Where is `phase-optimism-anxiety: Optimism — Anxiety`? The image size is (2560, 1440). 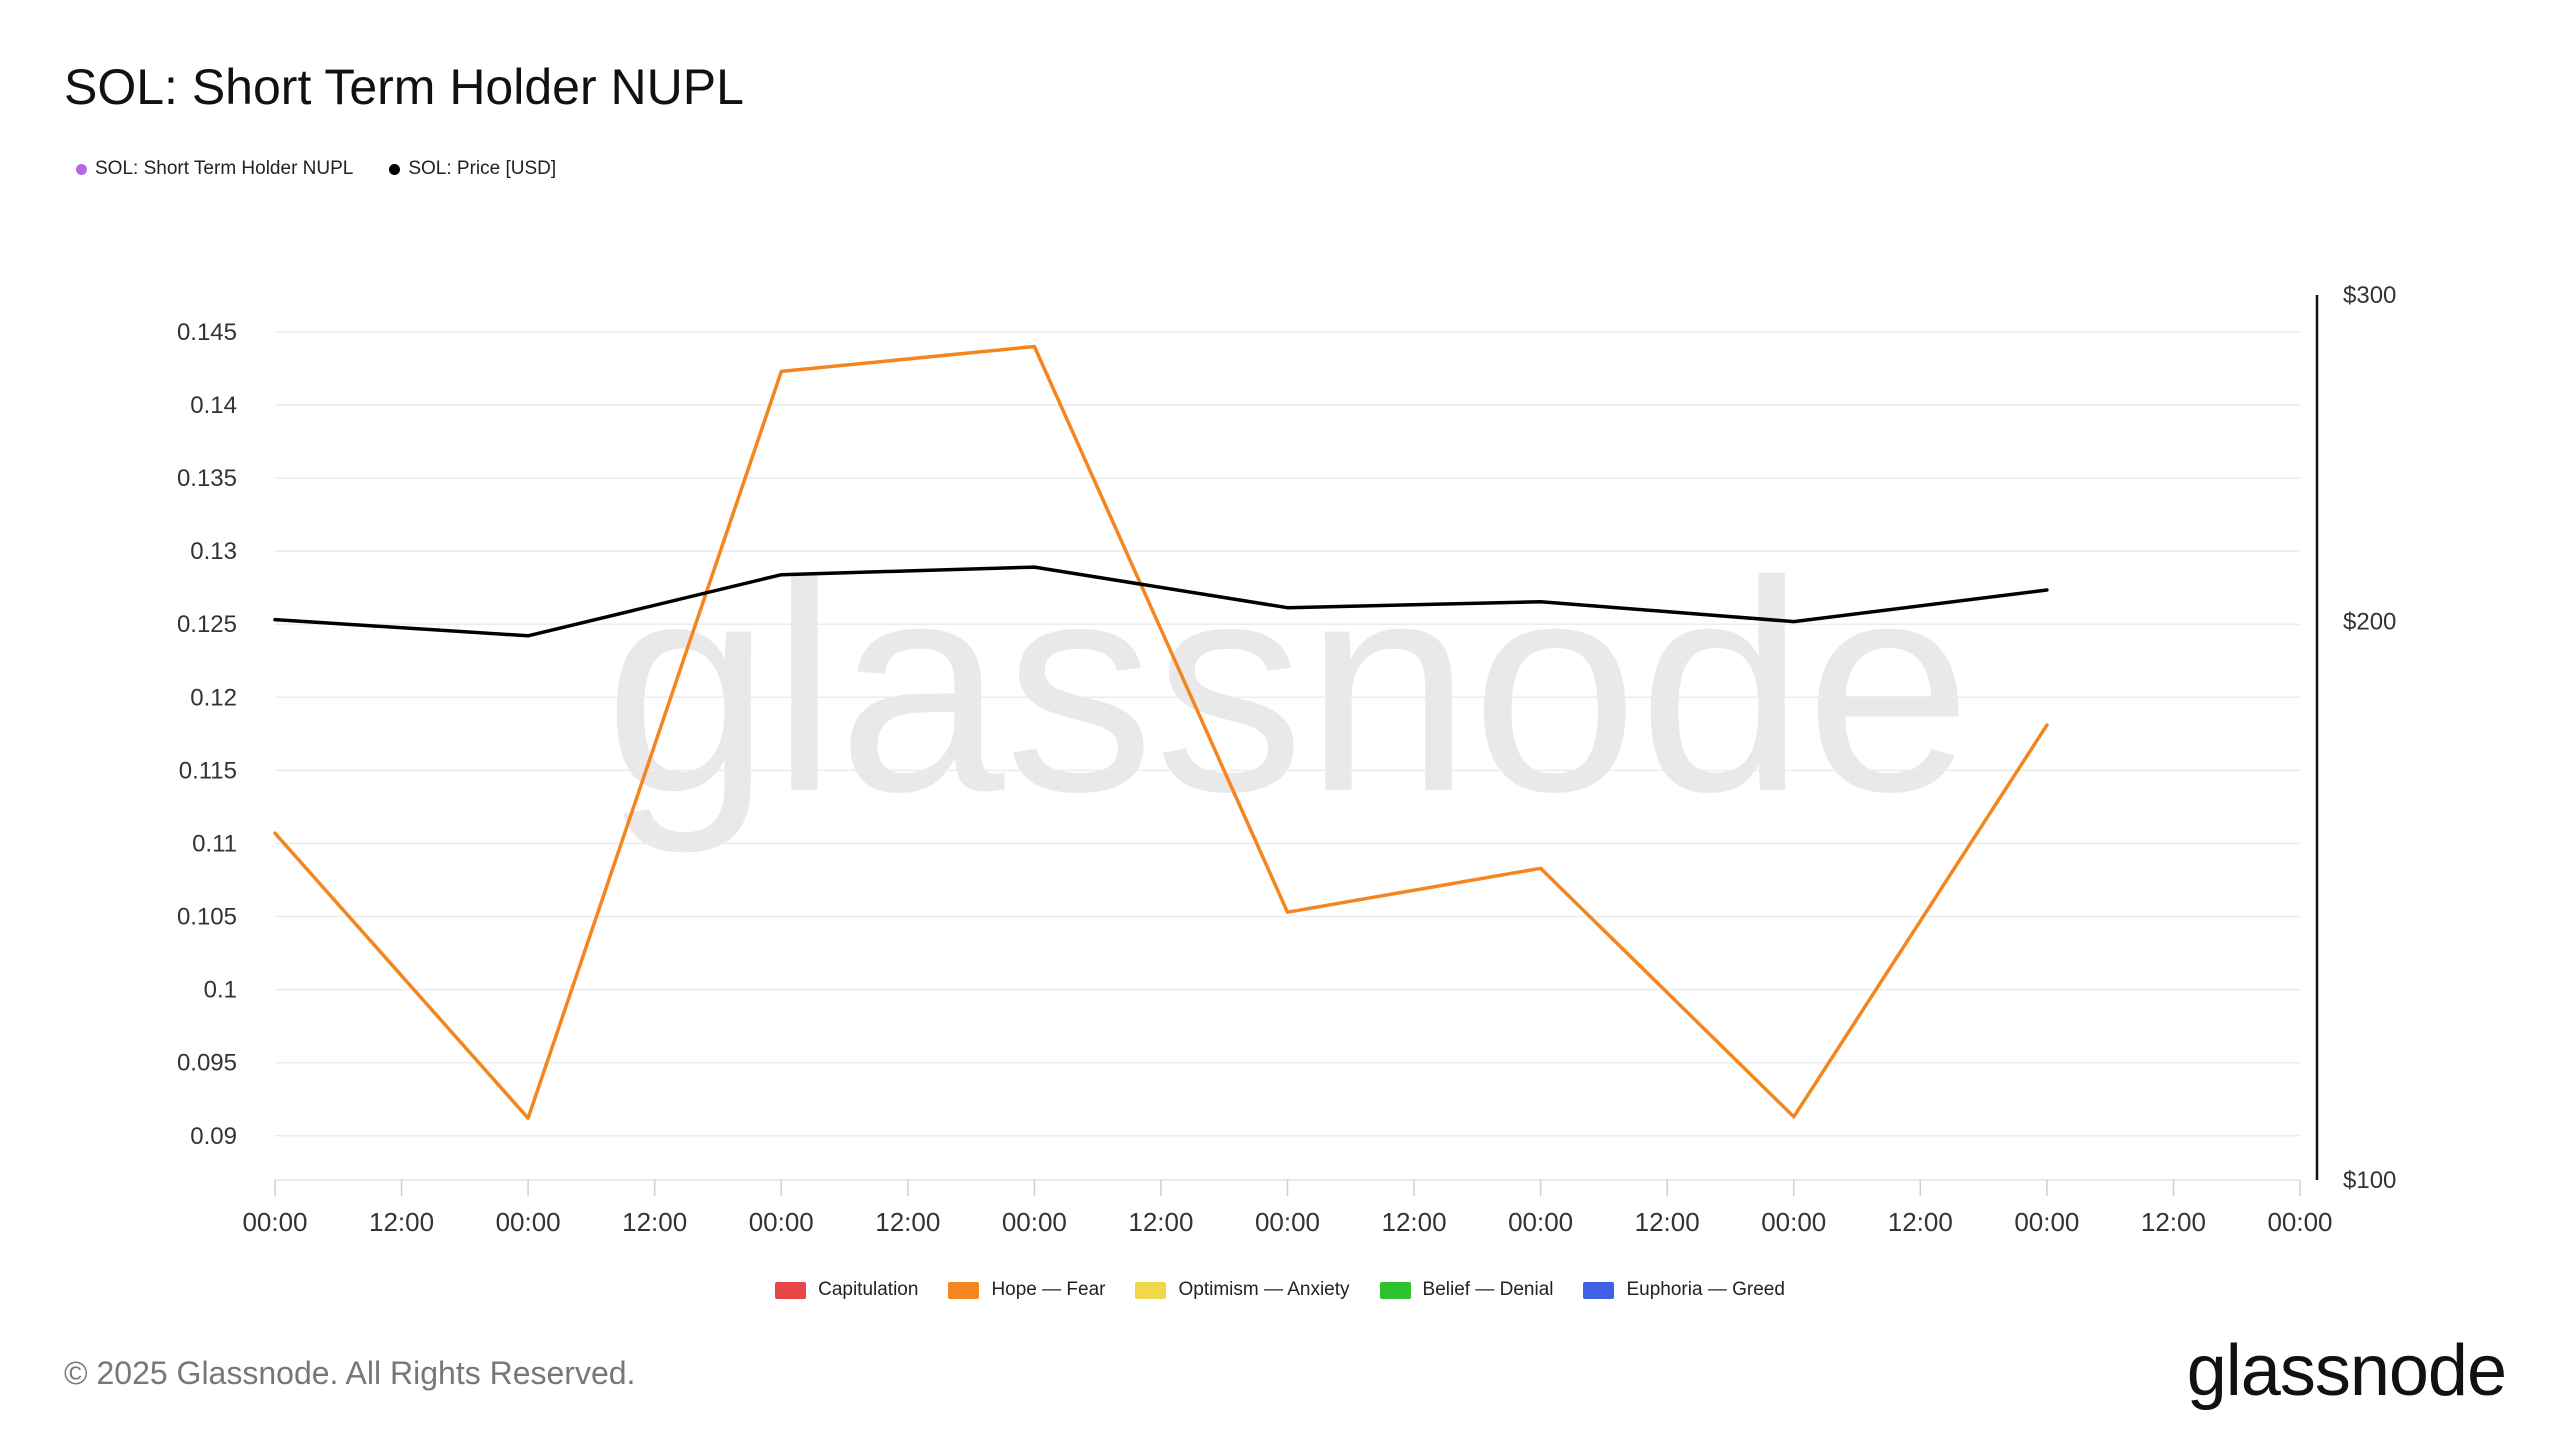 phase-optimism-anxiety: Optimism — Anxiety is located at coordinates (1242, 1290).